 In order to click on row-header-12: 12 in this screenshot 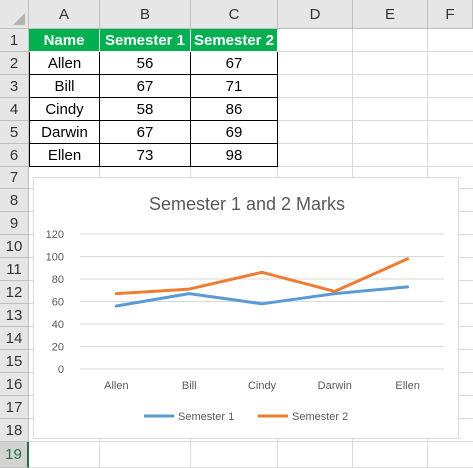, I will do `click(14, 292)`.